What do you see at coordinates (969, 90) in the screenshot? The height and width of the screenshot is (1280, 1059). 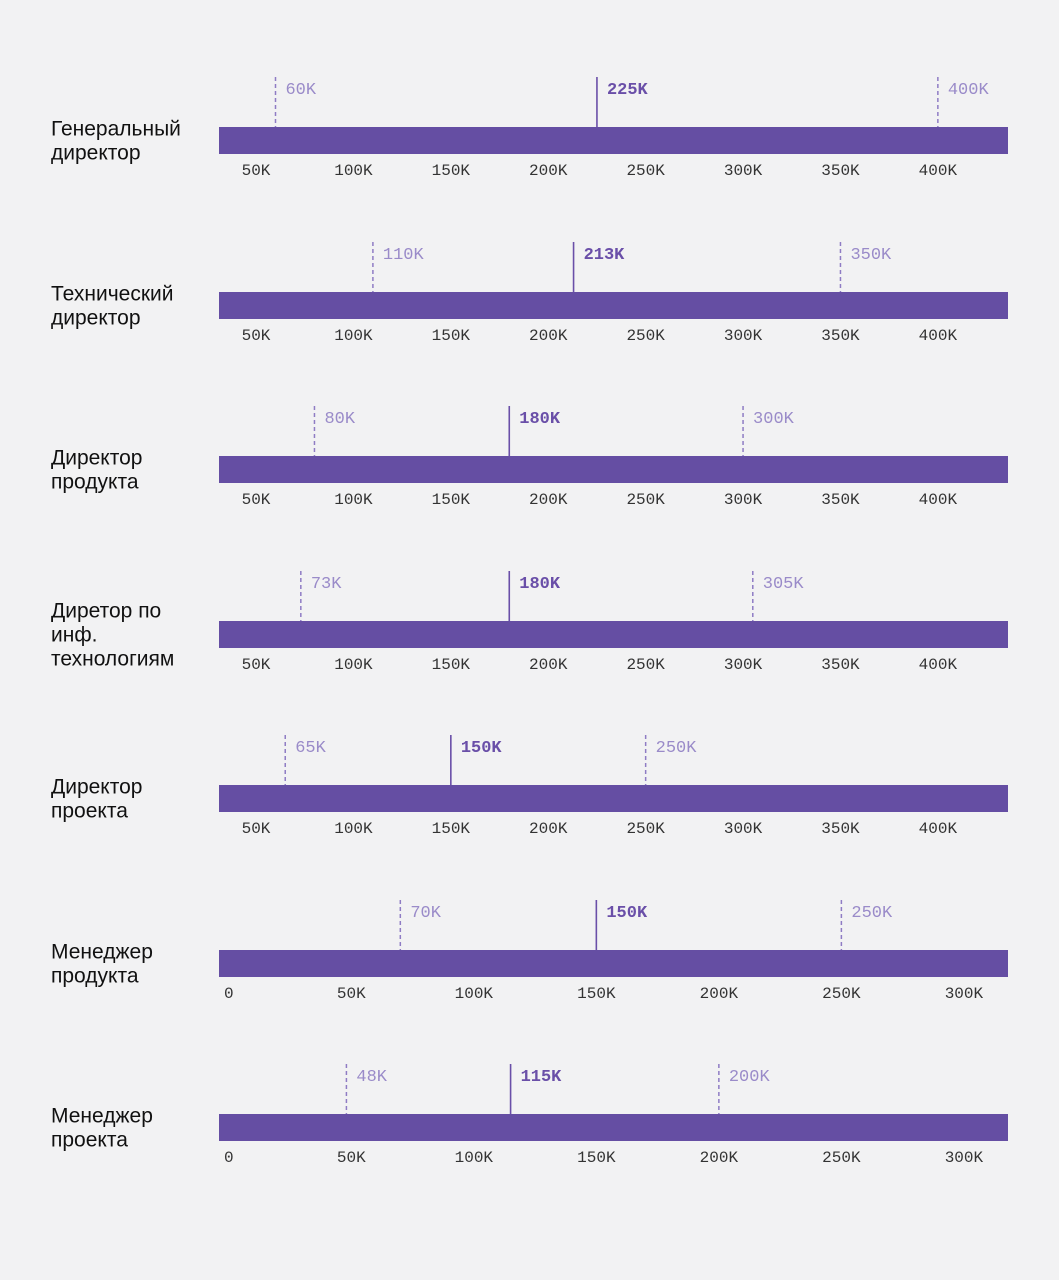 I see `high-marker-label: 400K` at bounding box center [969, 90].